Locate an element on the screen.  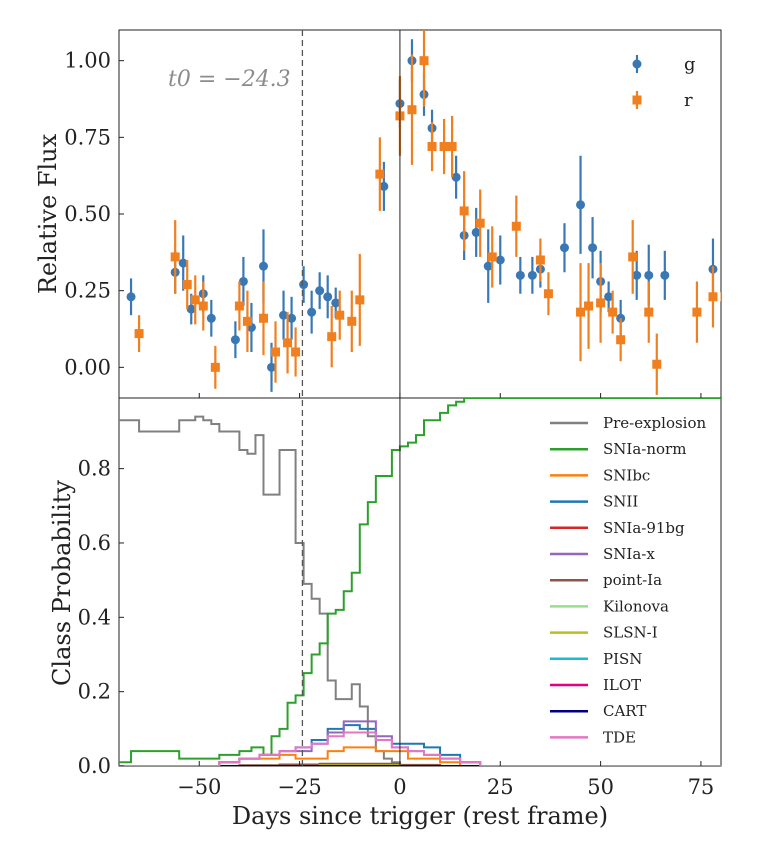
legend-label: CART is located at coordinates (624, 711).